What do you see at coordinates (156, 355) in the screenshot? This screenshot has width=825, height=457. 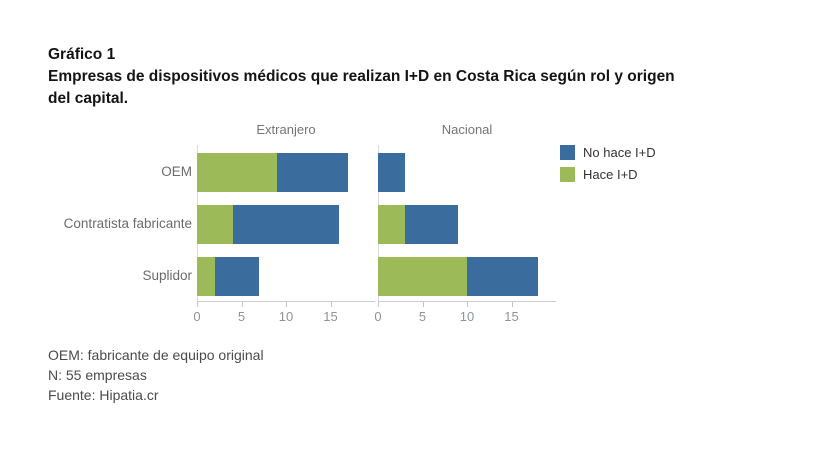 I see `footnote-oem: OEM: fabricante de equipo original` at bounding box center [156, 355].